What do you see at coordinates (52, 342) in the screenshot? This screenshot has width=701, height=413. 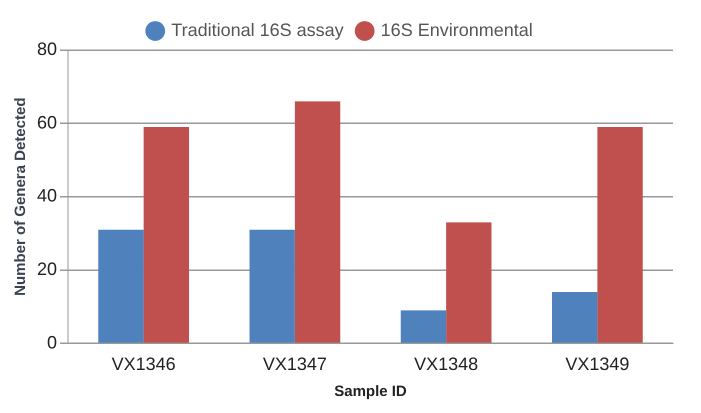 I see `y-tick-label: 0` at bounding box center [52, 342].